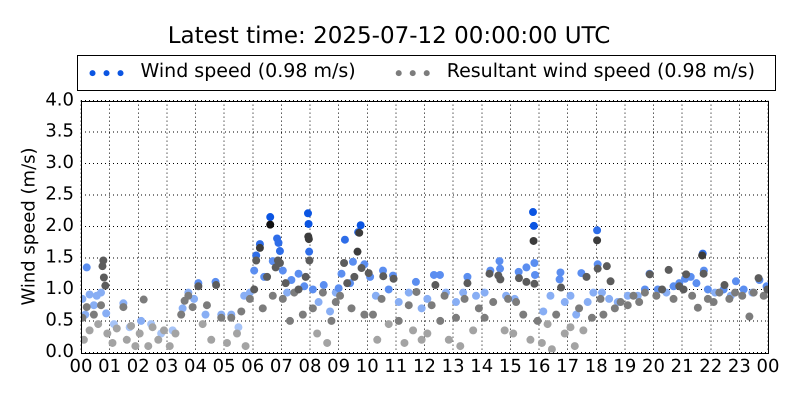 The width and height of the screenshot is (800, 400). Describe the element at coordinates (396, 366) in the screenshot. I see `x-tick-label: 11` at that location.